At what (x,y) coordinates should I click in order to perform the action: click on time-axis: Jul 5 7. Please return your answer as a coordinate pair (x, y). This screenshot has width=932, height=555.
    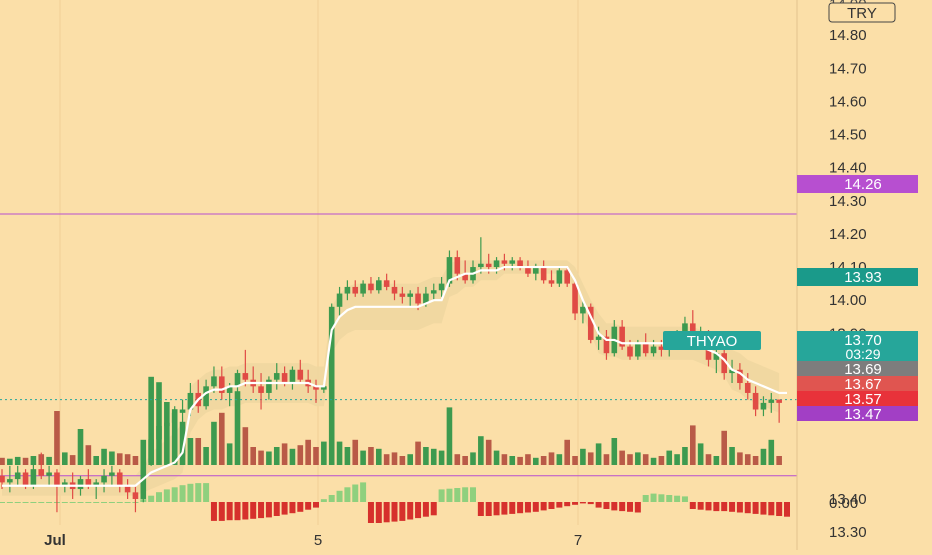
    Looking at the image, I should click on (313, 540).